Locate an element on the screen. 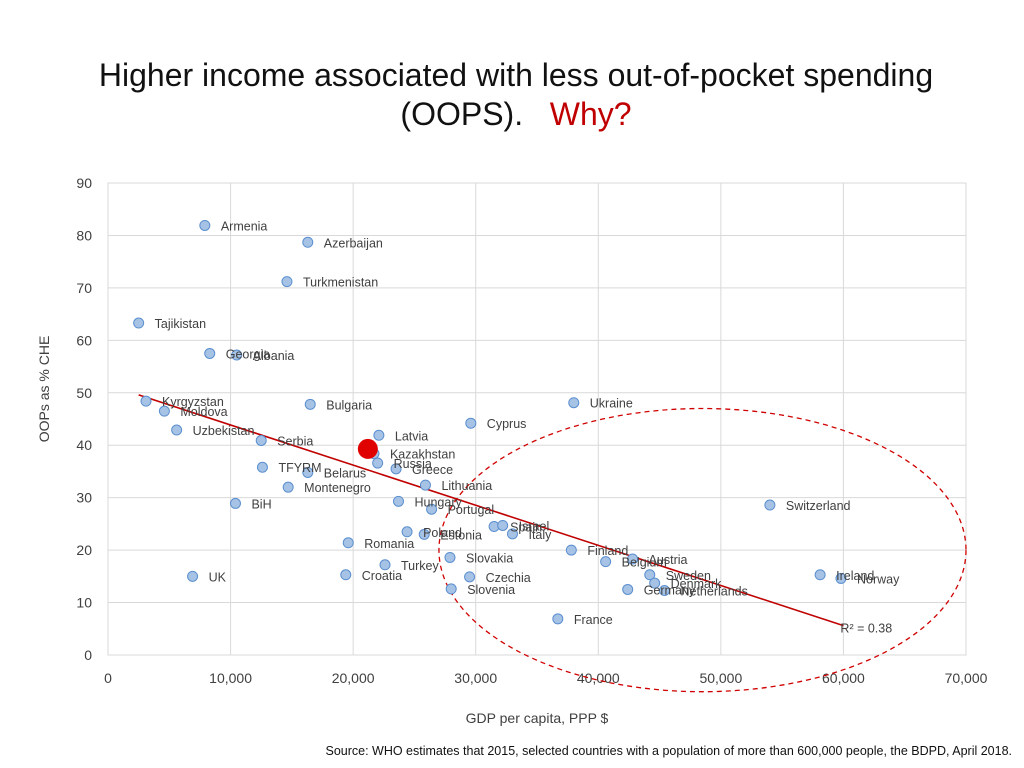  y-tick-label: 80 is located at coordinates (84, 235).